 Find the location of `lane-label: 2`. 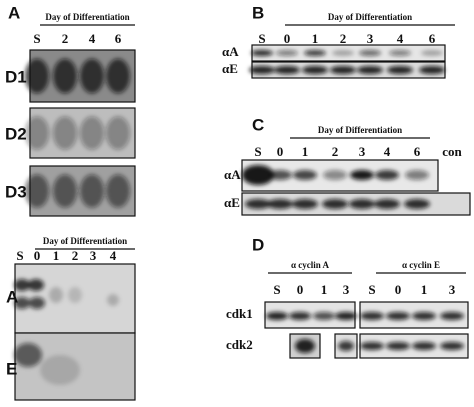

lane-label: 2 is located at coordinates (75, 255).